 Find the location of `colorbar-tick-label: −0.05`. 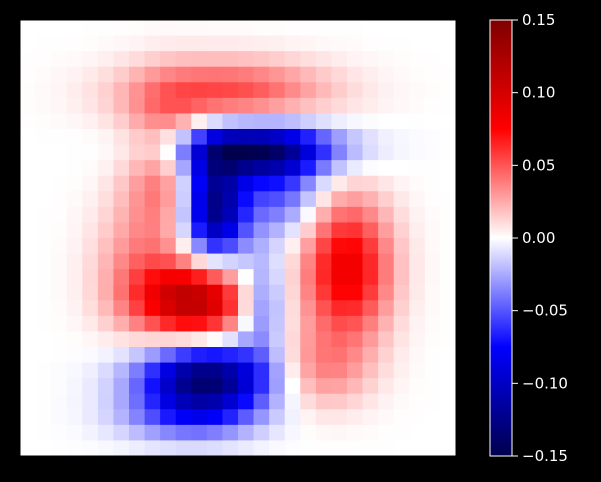

colorbar-tick-label: −0.05 is located at coordinates (545, 311).